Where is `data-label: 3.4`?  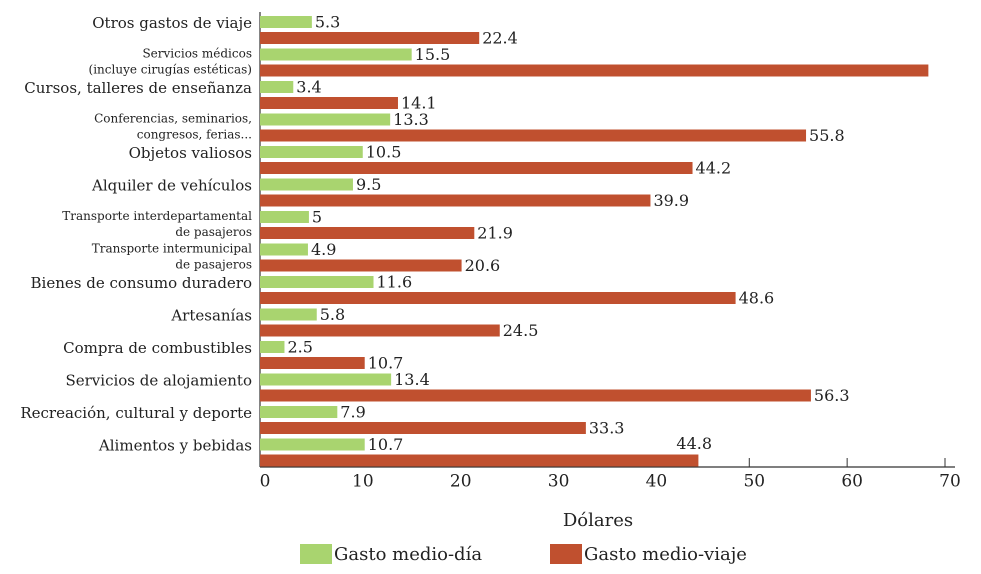 data-label: 3.4 is located at coordinates (308, 87).